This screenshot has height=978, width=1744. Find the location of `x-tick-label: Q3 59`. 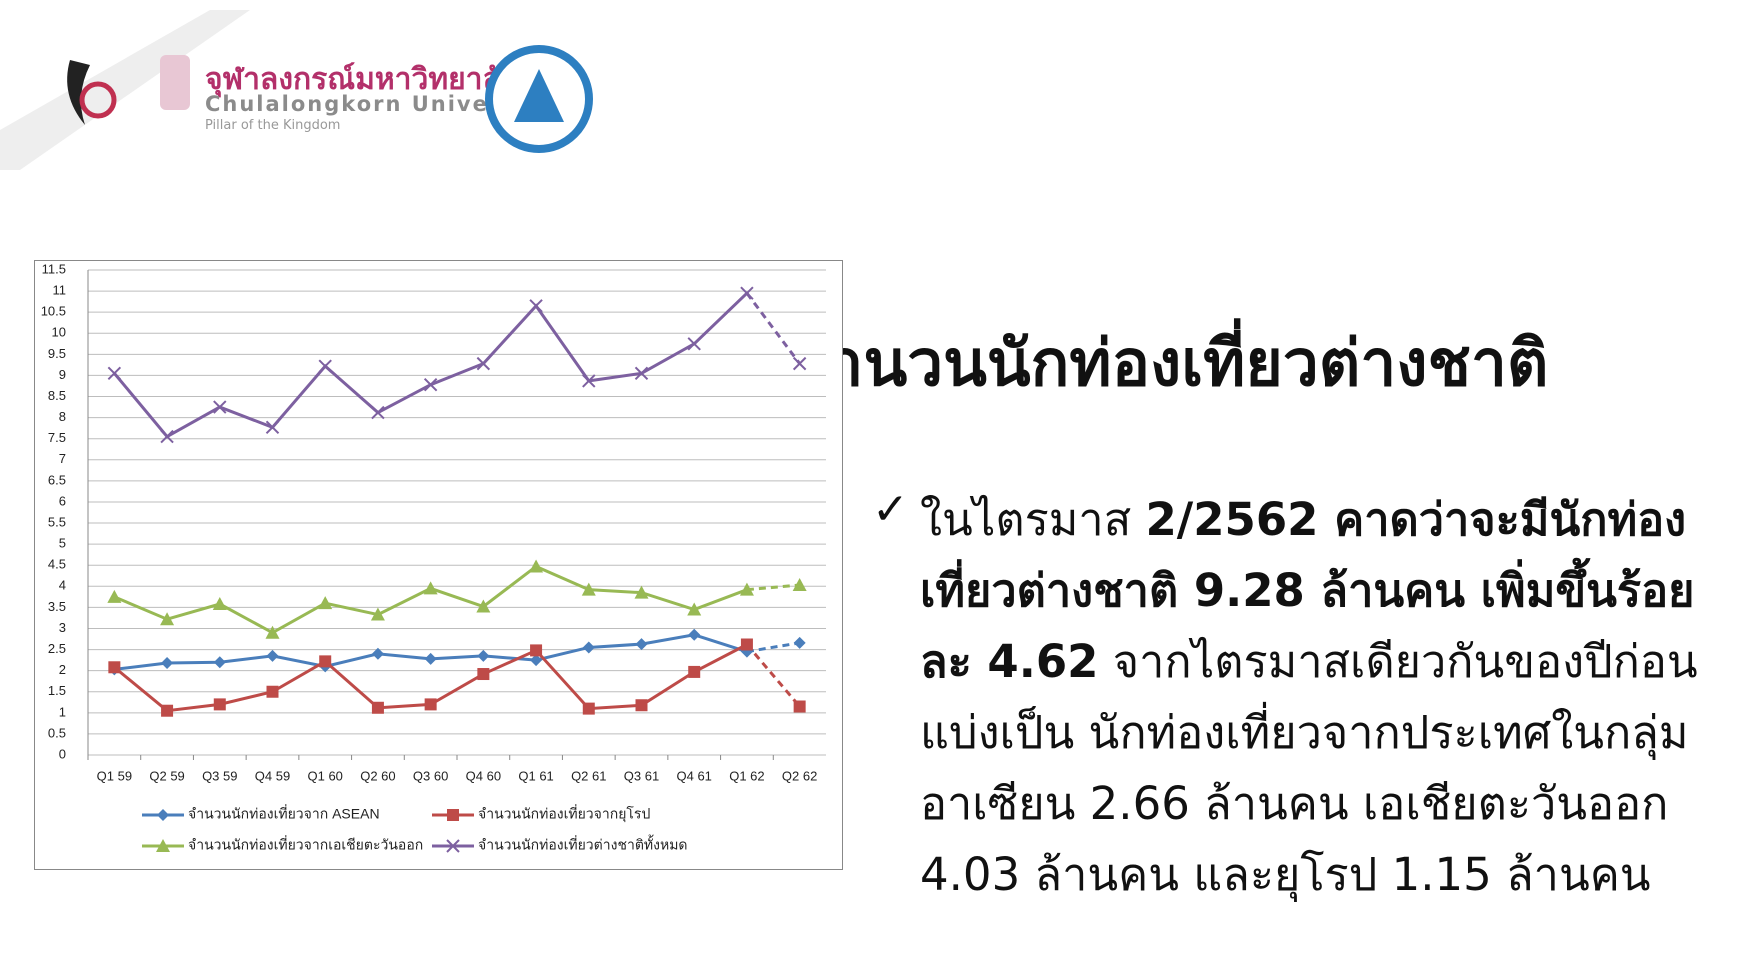

x-tick-label: Q3 59 is located at coordinates (219, 775).